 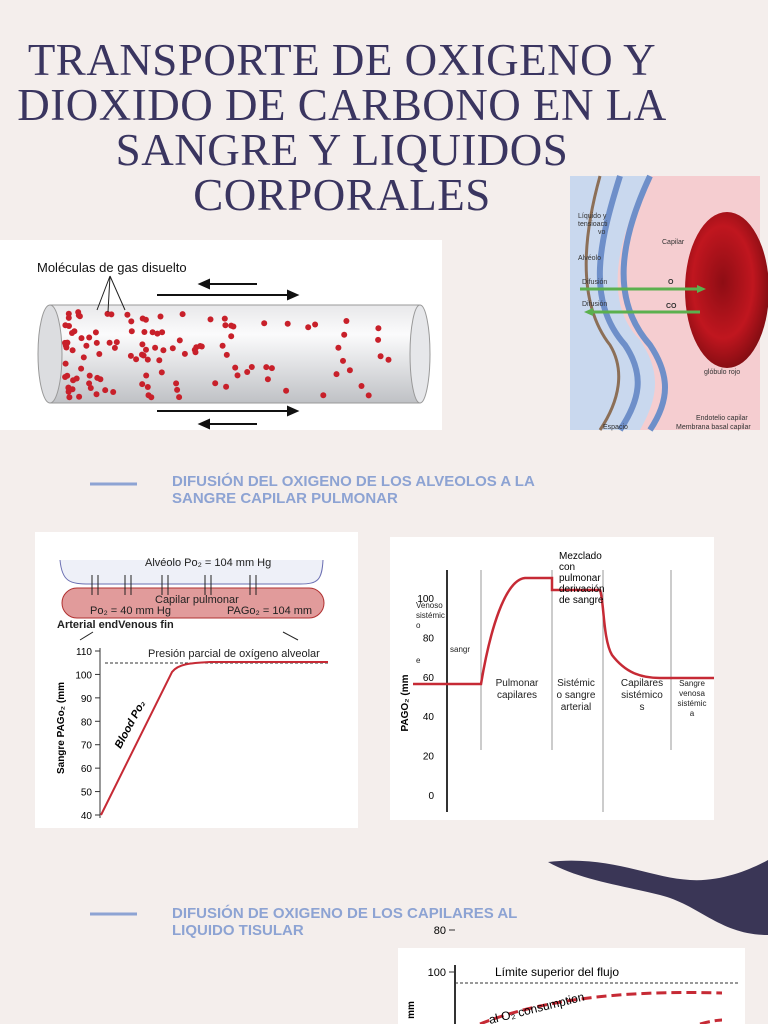 I want to click on title-line: DIOXIDO DE CARBONO EN LA, so click(x=341, y=105).